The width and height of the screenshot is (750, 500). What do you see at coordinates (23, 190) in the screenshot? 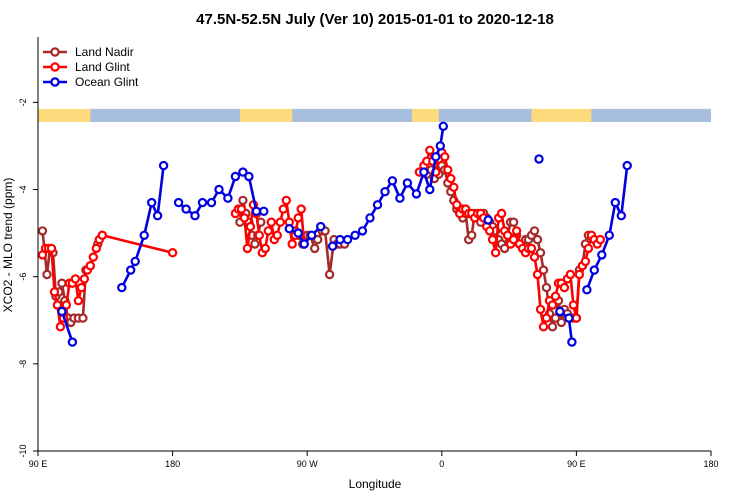
I see `y-tick-label: -4` at bounding box center [23, 190].